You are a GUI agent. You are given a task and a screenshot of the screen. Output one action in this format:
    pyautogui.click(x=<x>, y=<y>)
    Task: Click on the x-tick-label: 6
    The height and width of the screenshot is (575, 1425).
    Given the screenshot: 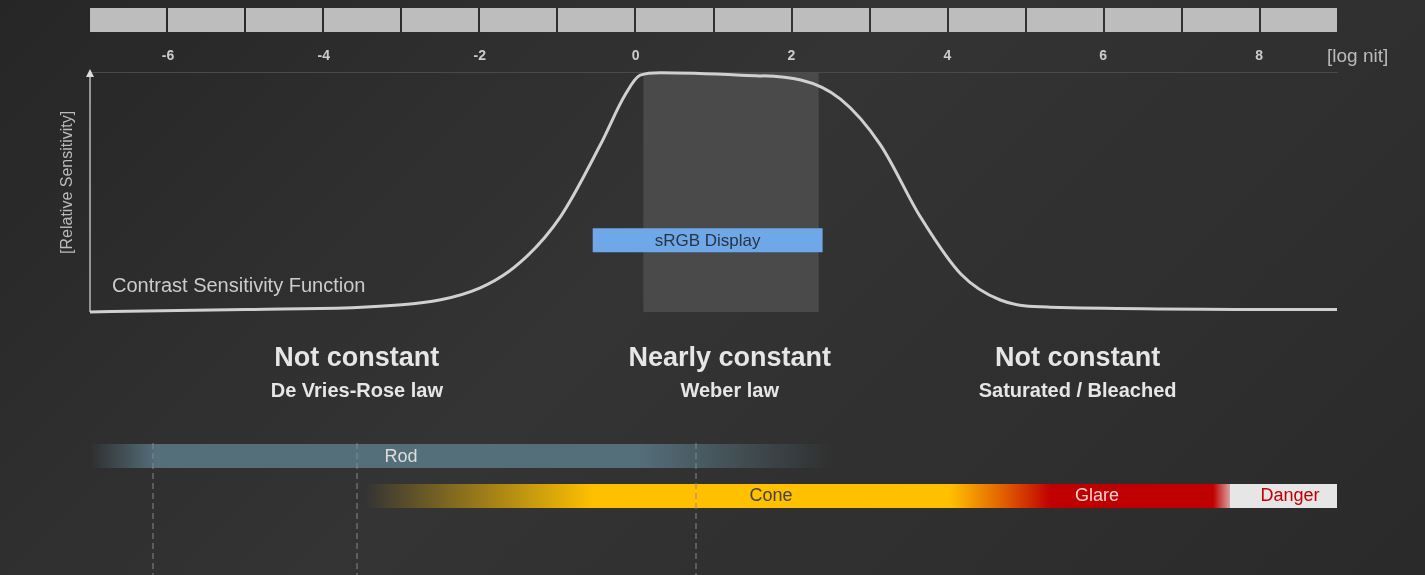 What is the action you would take?
    pyautogui.click(x=1103, y=55)
    